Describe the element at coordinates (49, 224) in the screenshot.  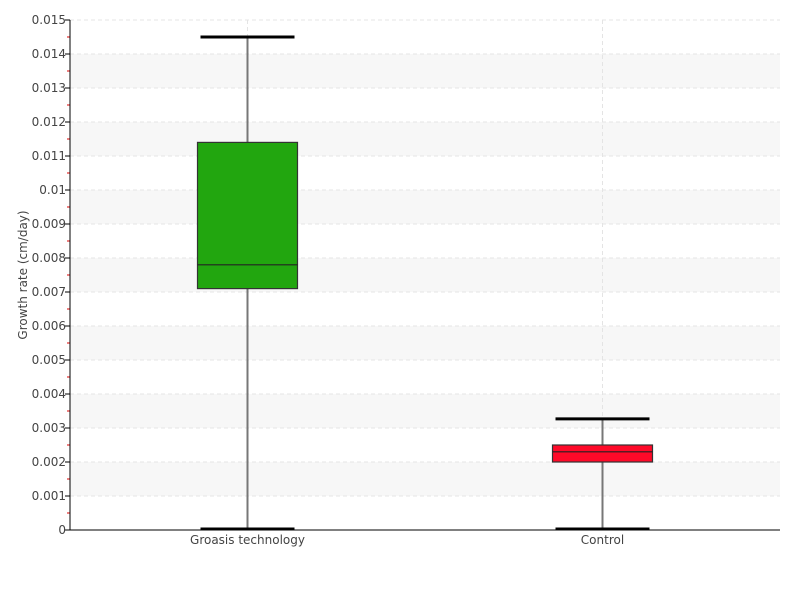
I see `y-tick-label: 0.009` at that location.